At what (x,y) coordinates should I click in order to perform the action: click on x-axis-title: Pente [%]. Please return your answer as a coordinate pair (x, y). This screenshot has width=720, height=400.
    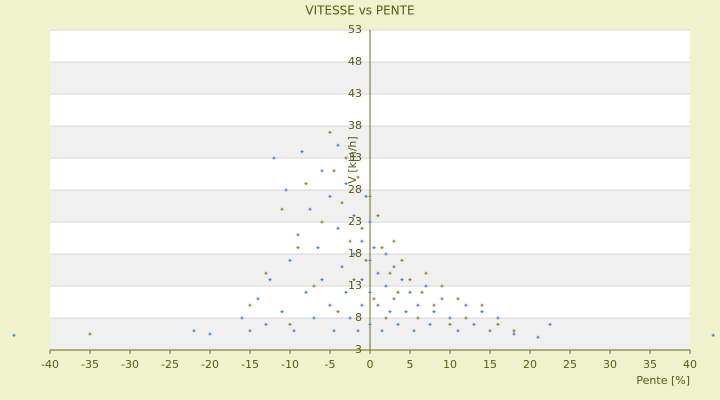
    Looking at the image, I should click on (663, 380).